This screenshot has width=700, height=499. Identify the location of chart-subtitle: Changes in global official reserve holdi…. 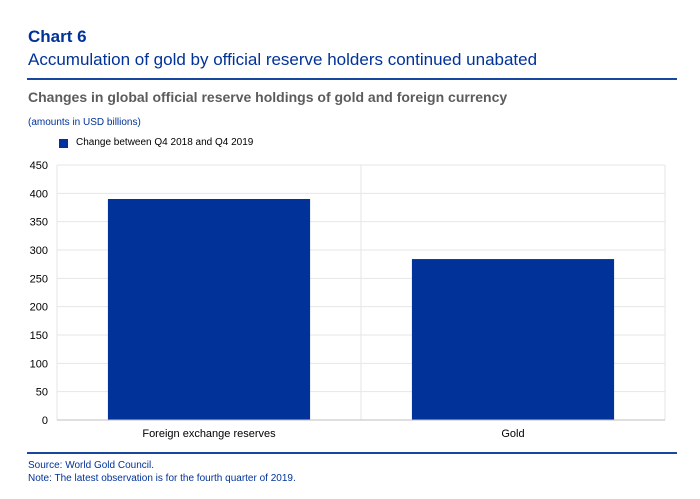
(268, 97).